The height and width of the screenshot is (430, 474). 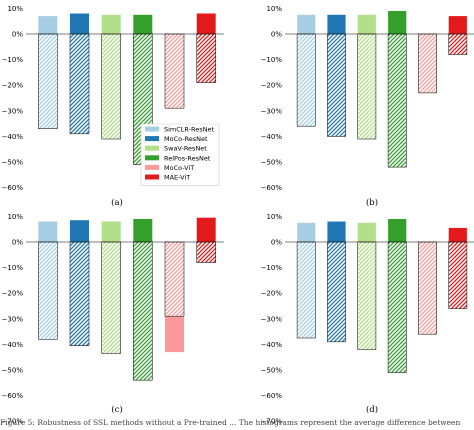 I want to click on subplot-label: (d), so click(x=372, y=409).